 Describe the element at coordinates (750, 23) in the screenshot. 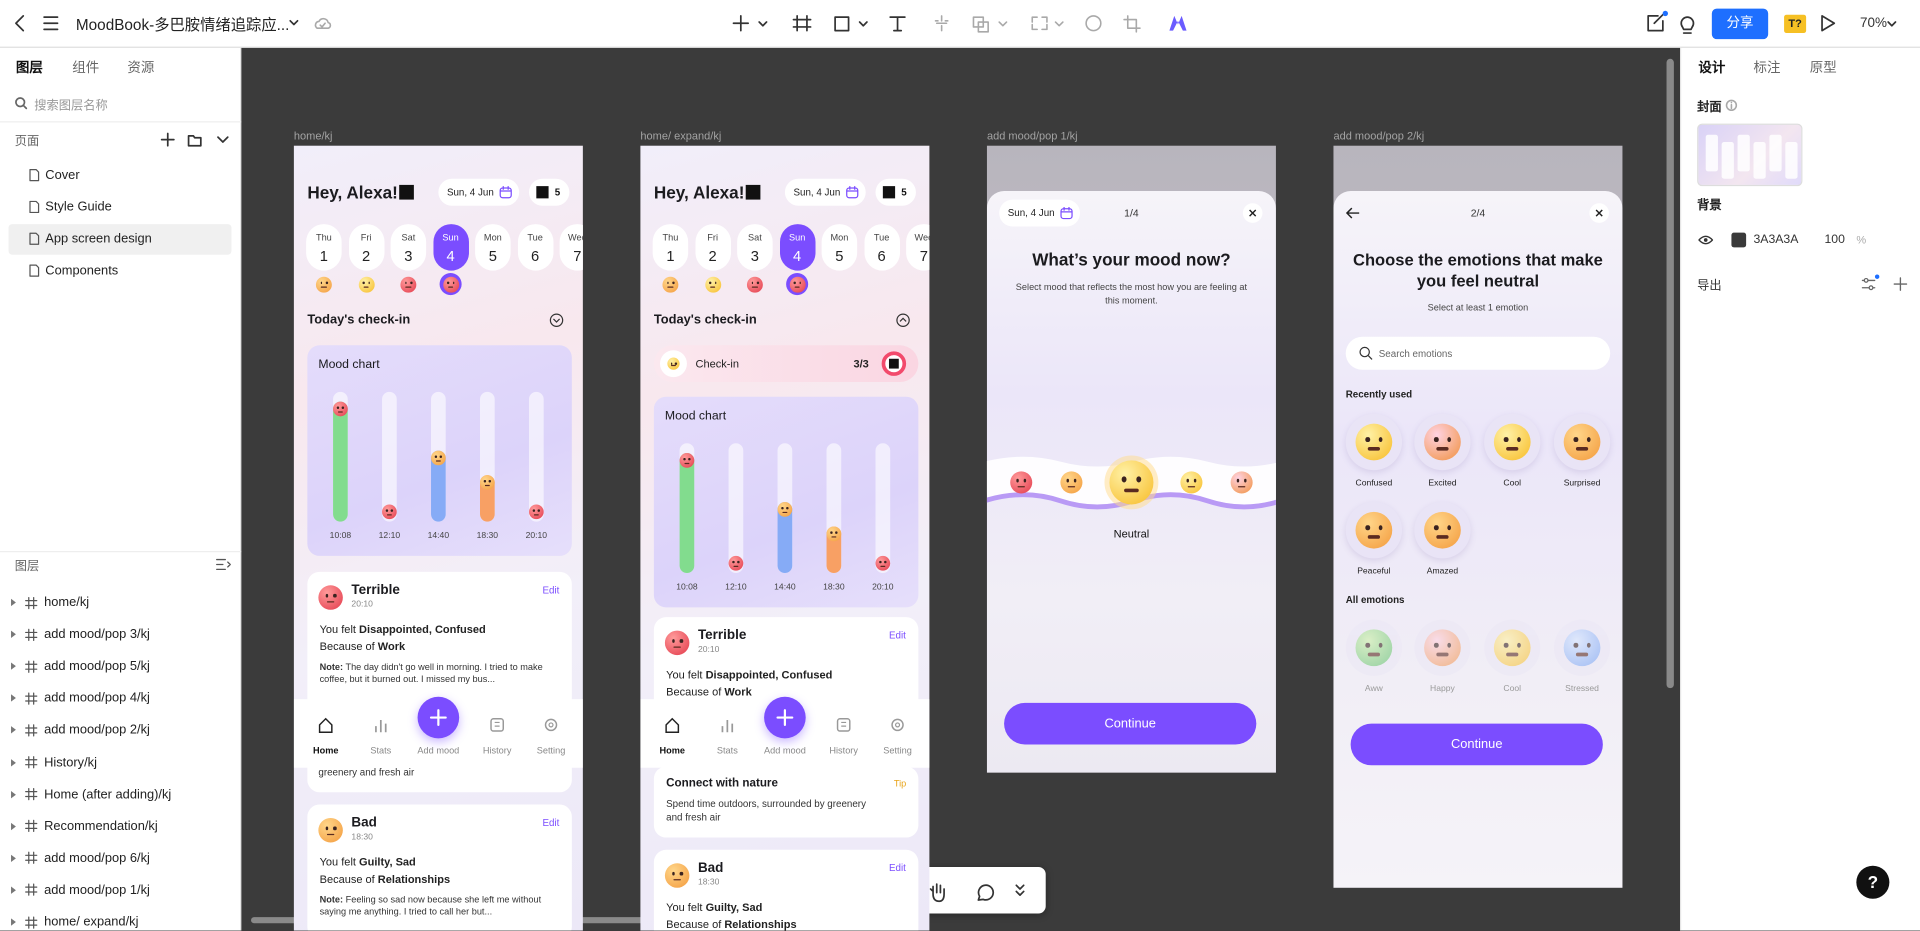

I see `add-icon` at that location.